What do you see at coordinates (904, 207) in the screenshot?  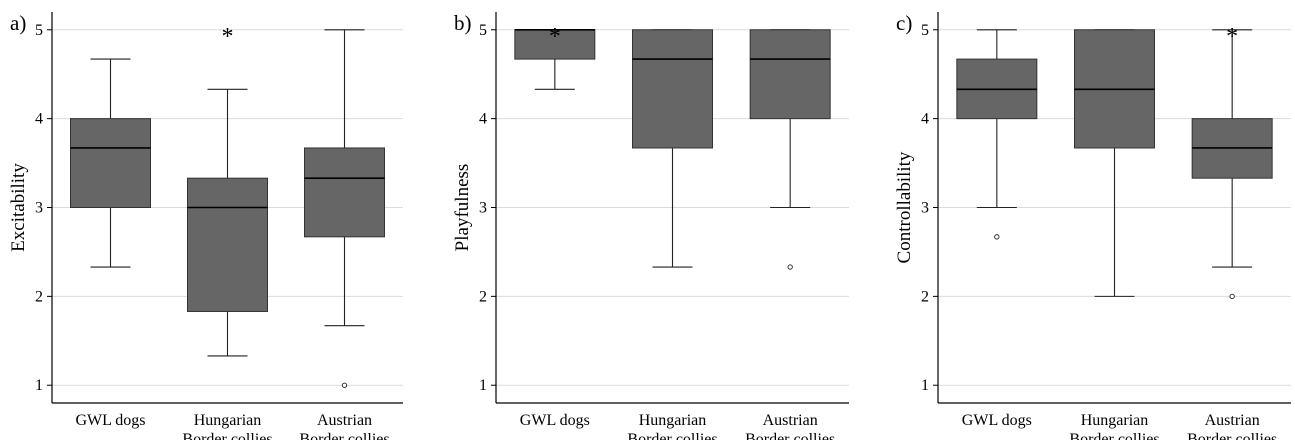 I see `y-axis-label: Controllability` at bounding box center [904, 207].